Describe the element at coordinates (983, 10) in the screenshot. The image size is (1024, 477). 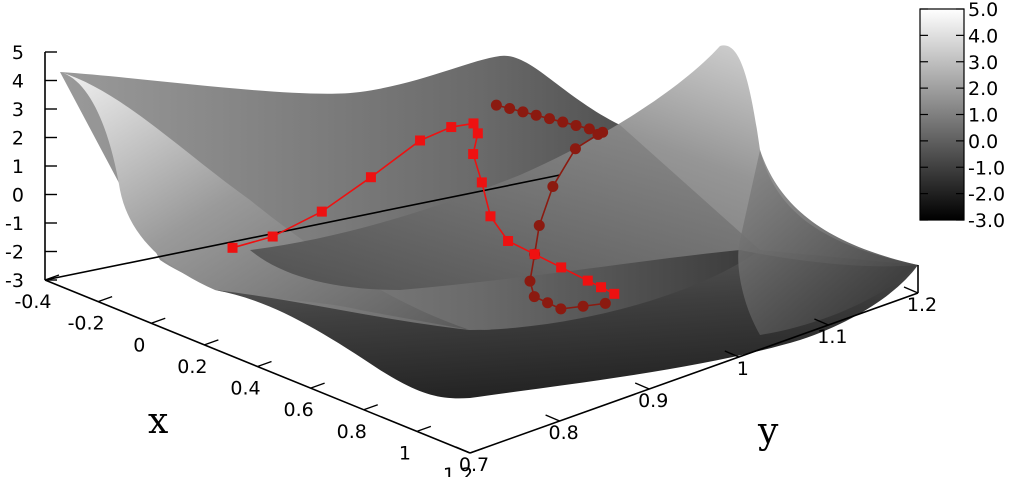
I see `colorbar-tick-label: 5.0` at that location.